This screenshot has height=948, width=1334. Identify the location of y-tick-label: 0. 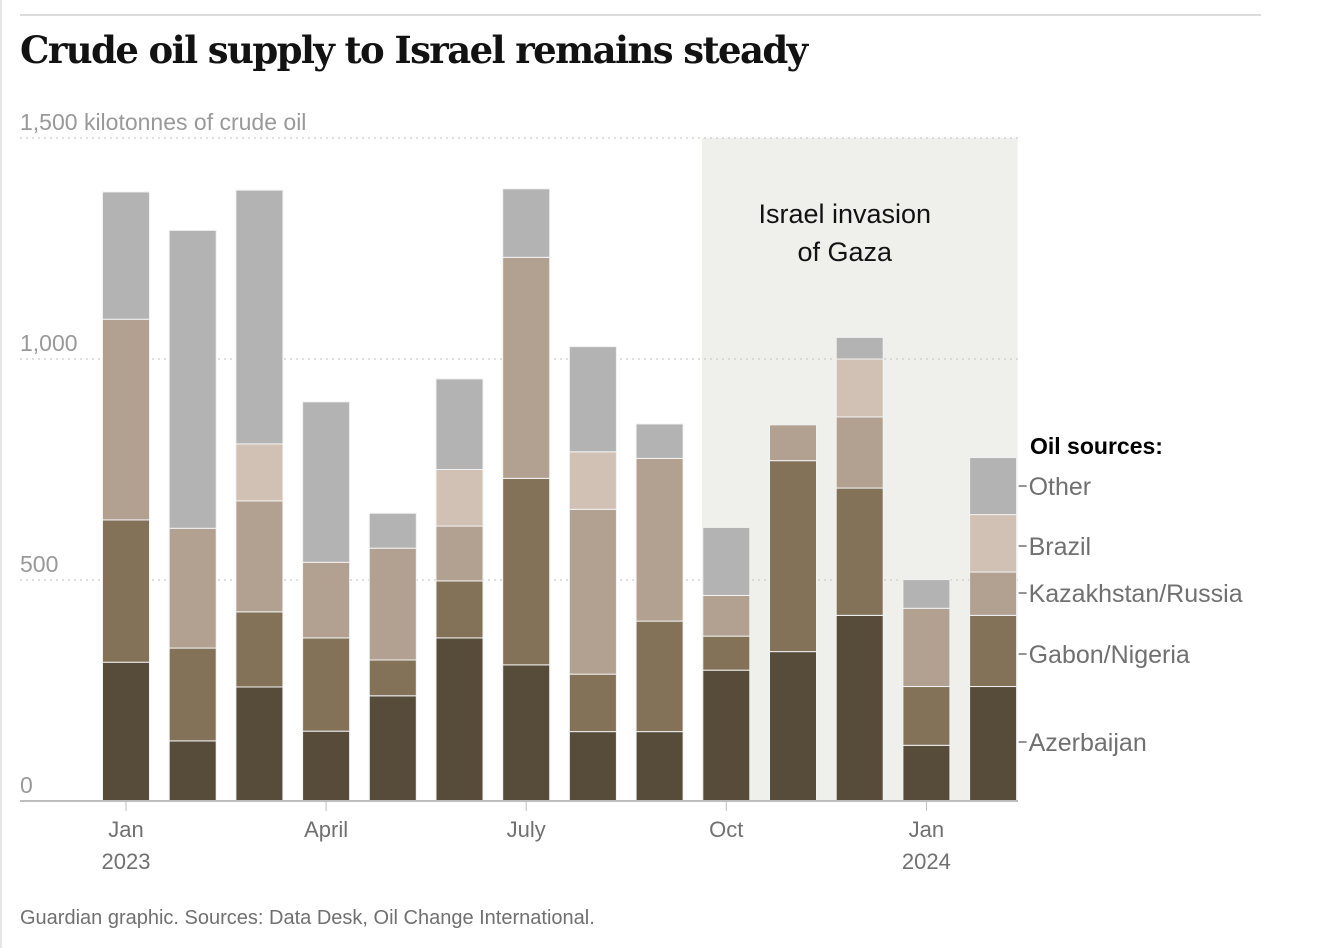
(26, 785).